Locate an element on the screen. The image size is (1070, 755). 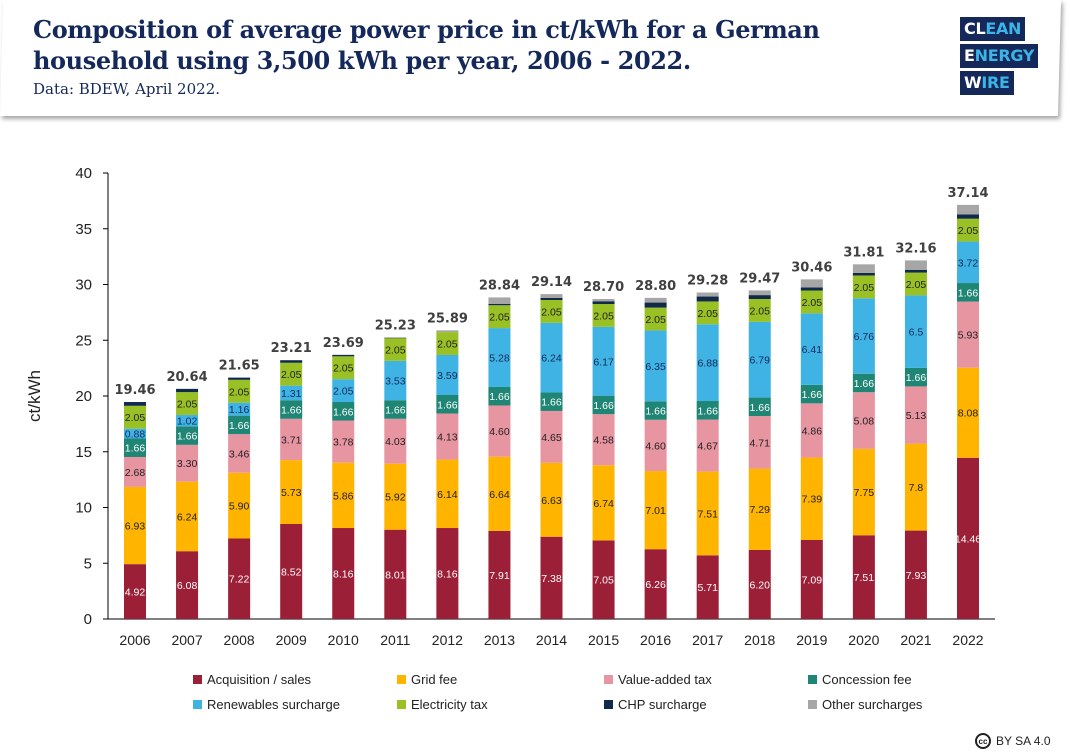
segment-label: 7.91 is located at coordinates (499, 576).